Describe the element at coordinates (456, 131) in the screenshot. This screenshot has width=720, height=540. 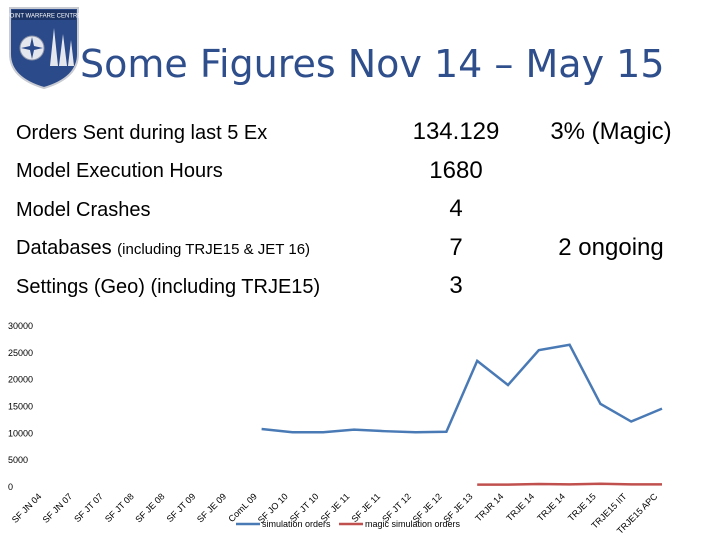
I see `stat-value-orders: 134.129` at that location.